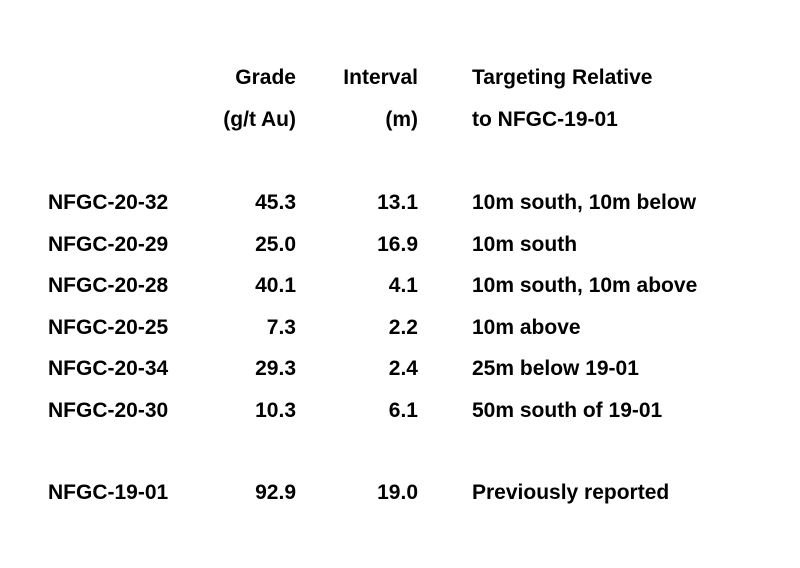 The image size is (800, 568). I want to click on table-row: NFGC-20-34 29.3 2.4 25m below 19-01, so click(400, 369).